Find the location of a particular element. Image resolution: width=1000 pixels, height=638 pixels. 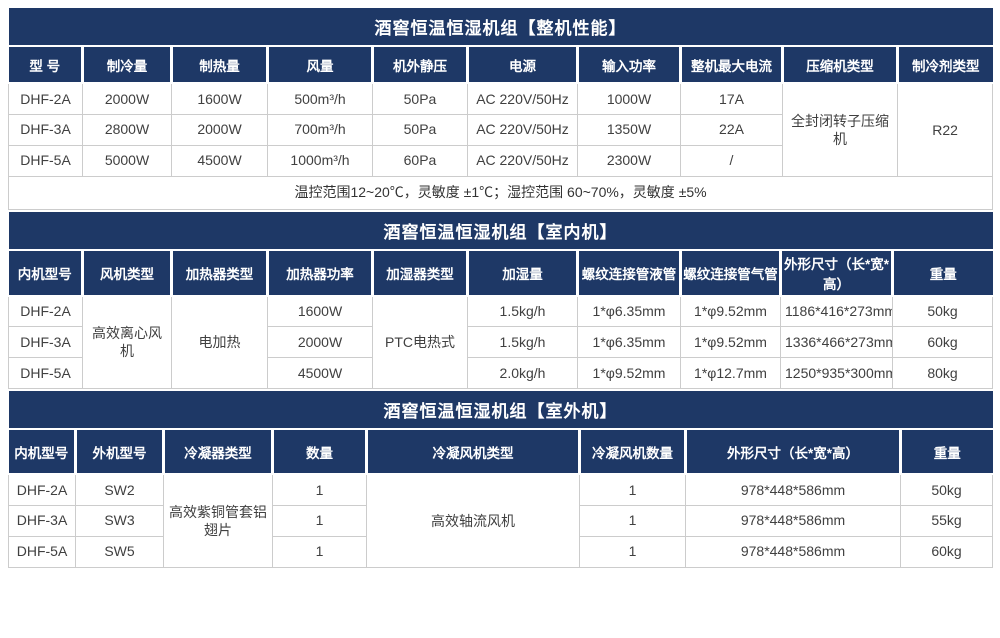

col-fan-type: 风机类型 is located at coordinates (127, 272).